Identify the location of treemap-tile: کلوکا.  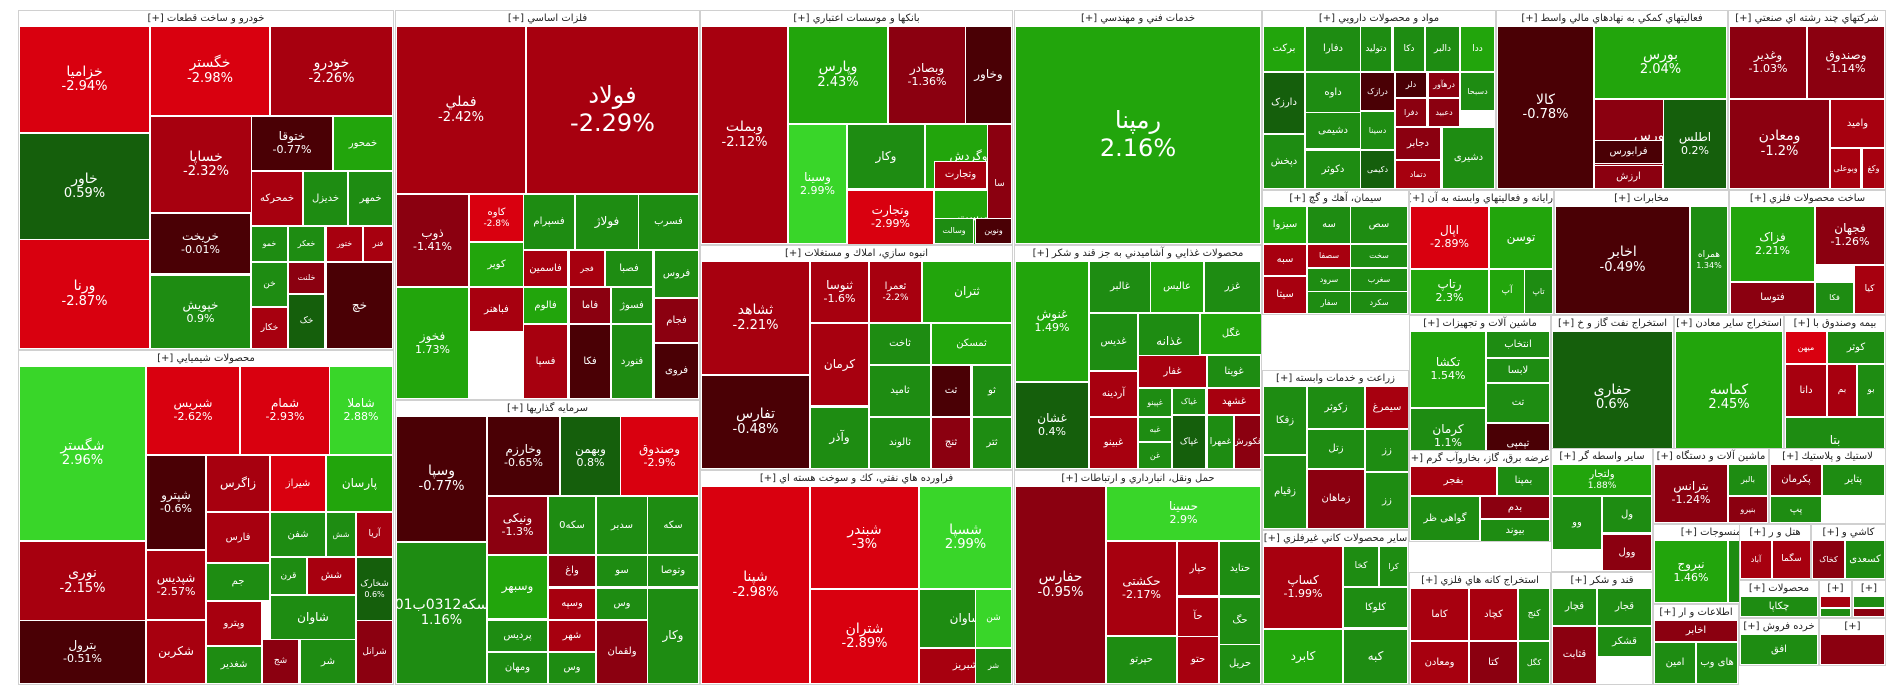
(1375, 607).